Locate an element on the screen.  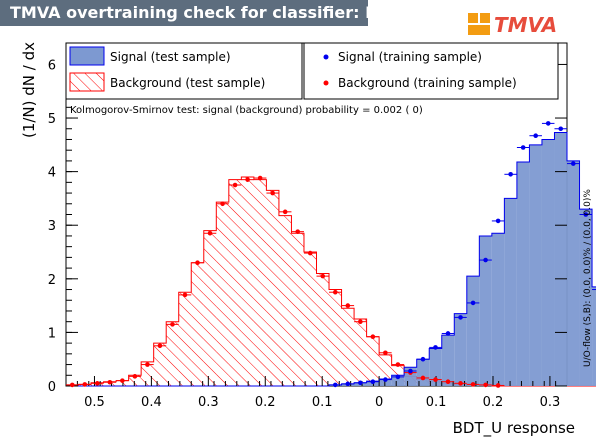
legend-box-left is located at coordinates (184, 71).